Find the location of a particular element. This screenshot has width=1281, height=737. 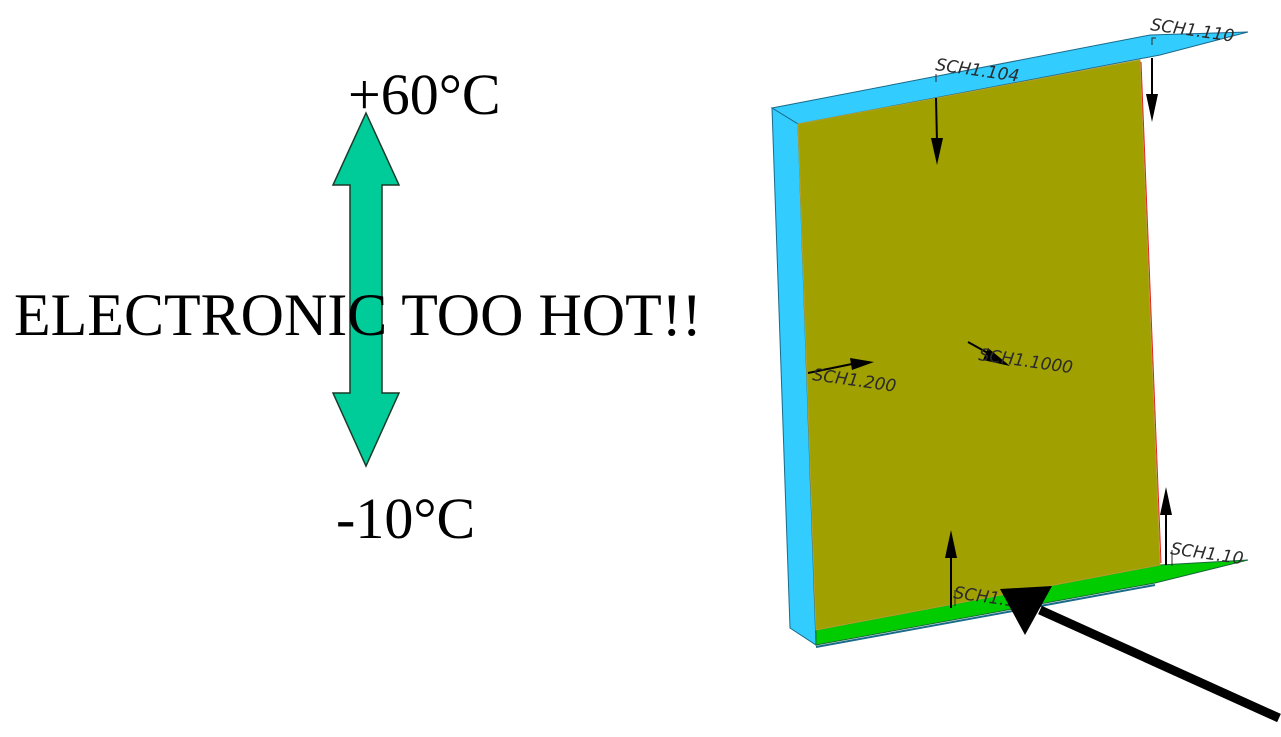

warning-text: ELECTRONIC TOO HOT!! is located at coordinates (358, 315).